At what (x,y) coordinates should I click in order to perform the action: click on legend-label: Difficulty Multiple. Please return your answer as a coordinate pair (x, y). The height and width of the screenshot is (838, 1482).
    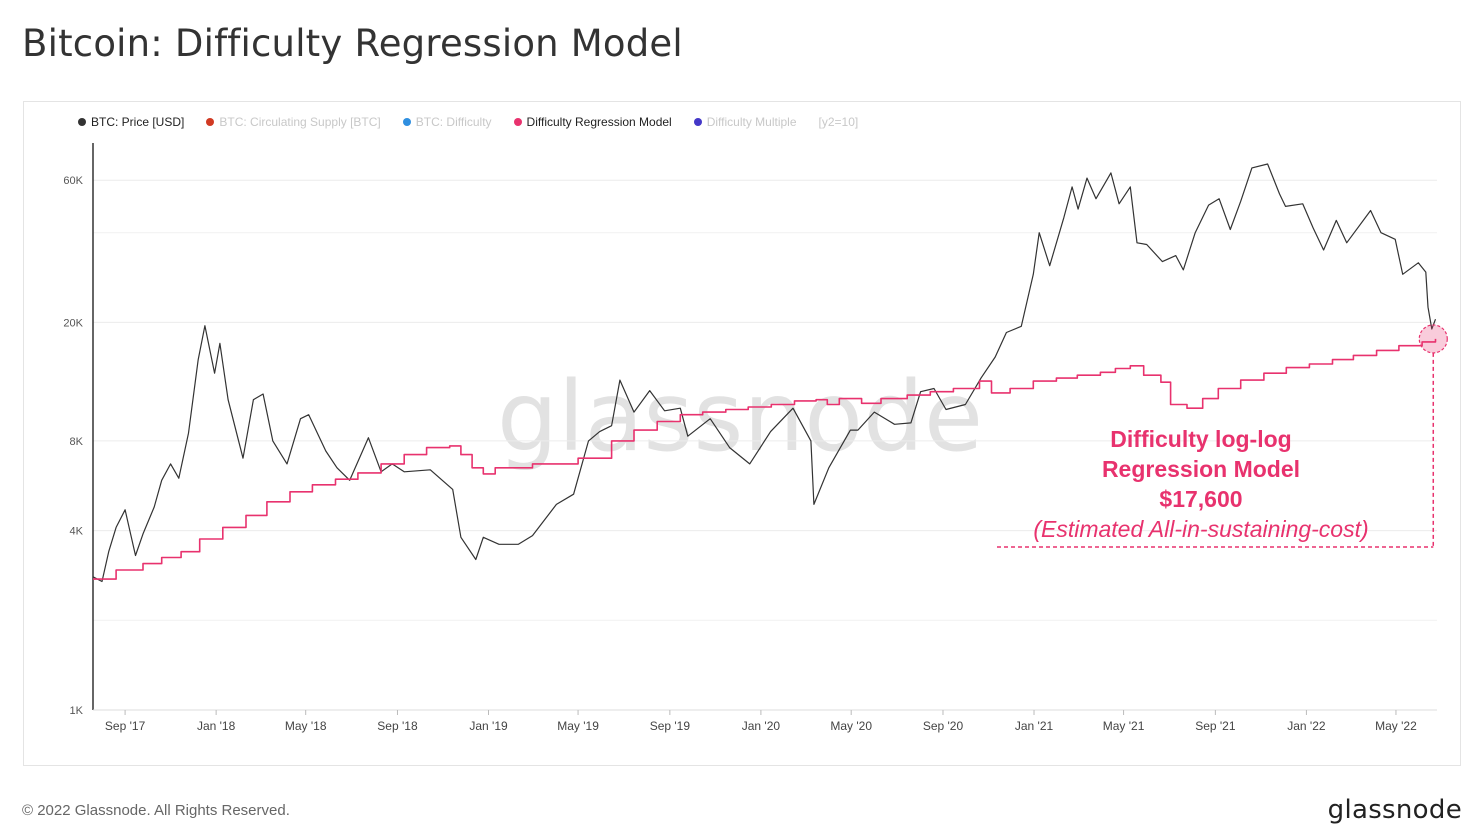
    Looking at the image, I should click on (751, 122).